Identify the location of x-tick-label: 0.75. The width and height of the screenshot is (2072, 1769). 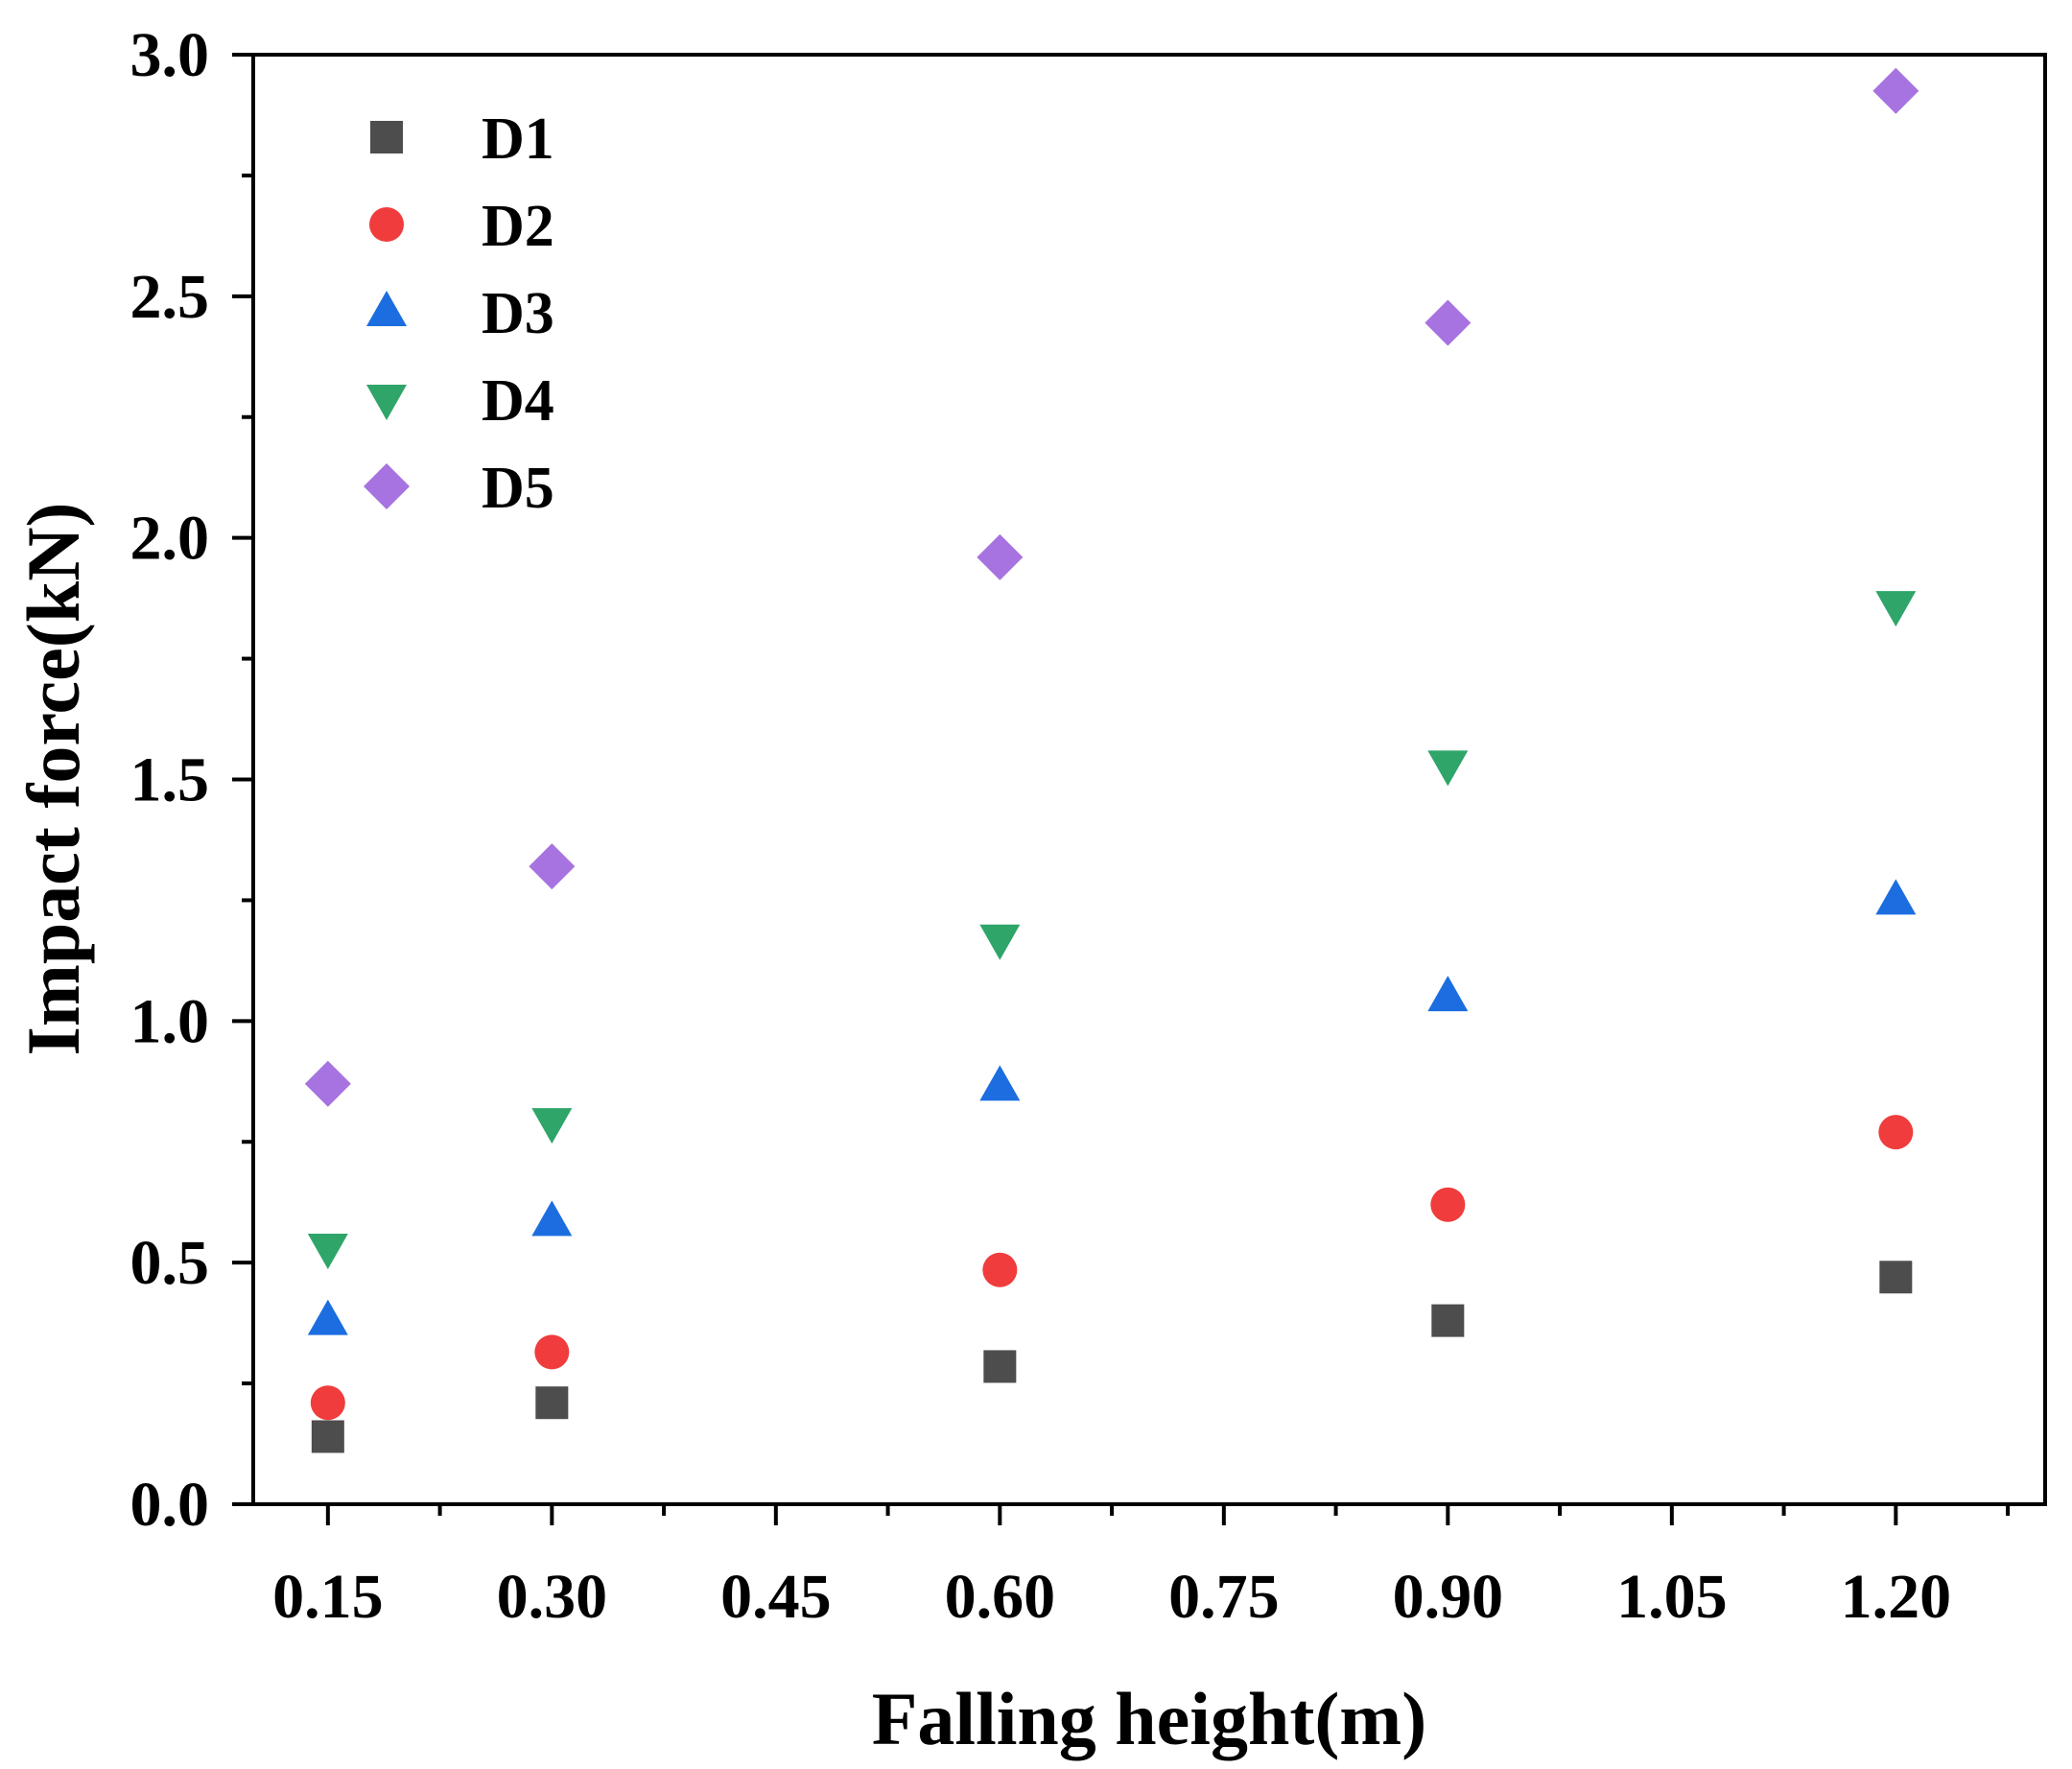
(1224, 1597).